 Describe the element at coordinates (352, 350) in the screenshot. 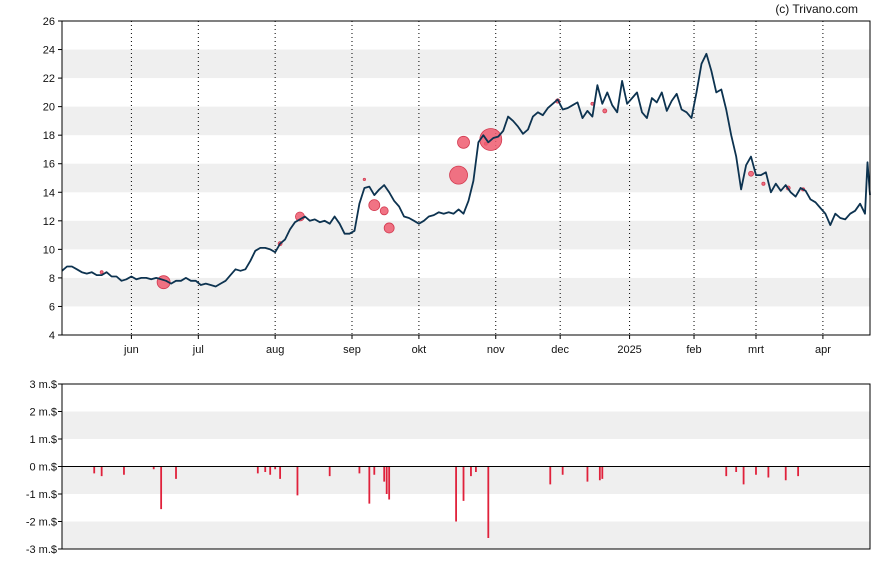

I see `x-tick-label: sep` at that location.